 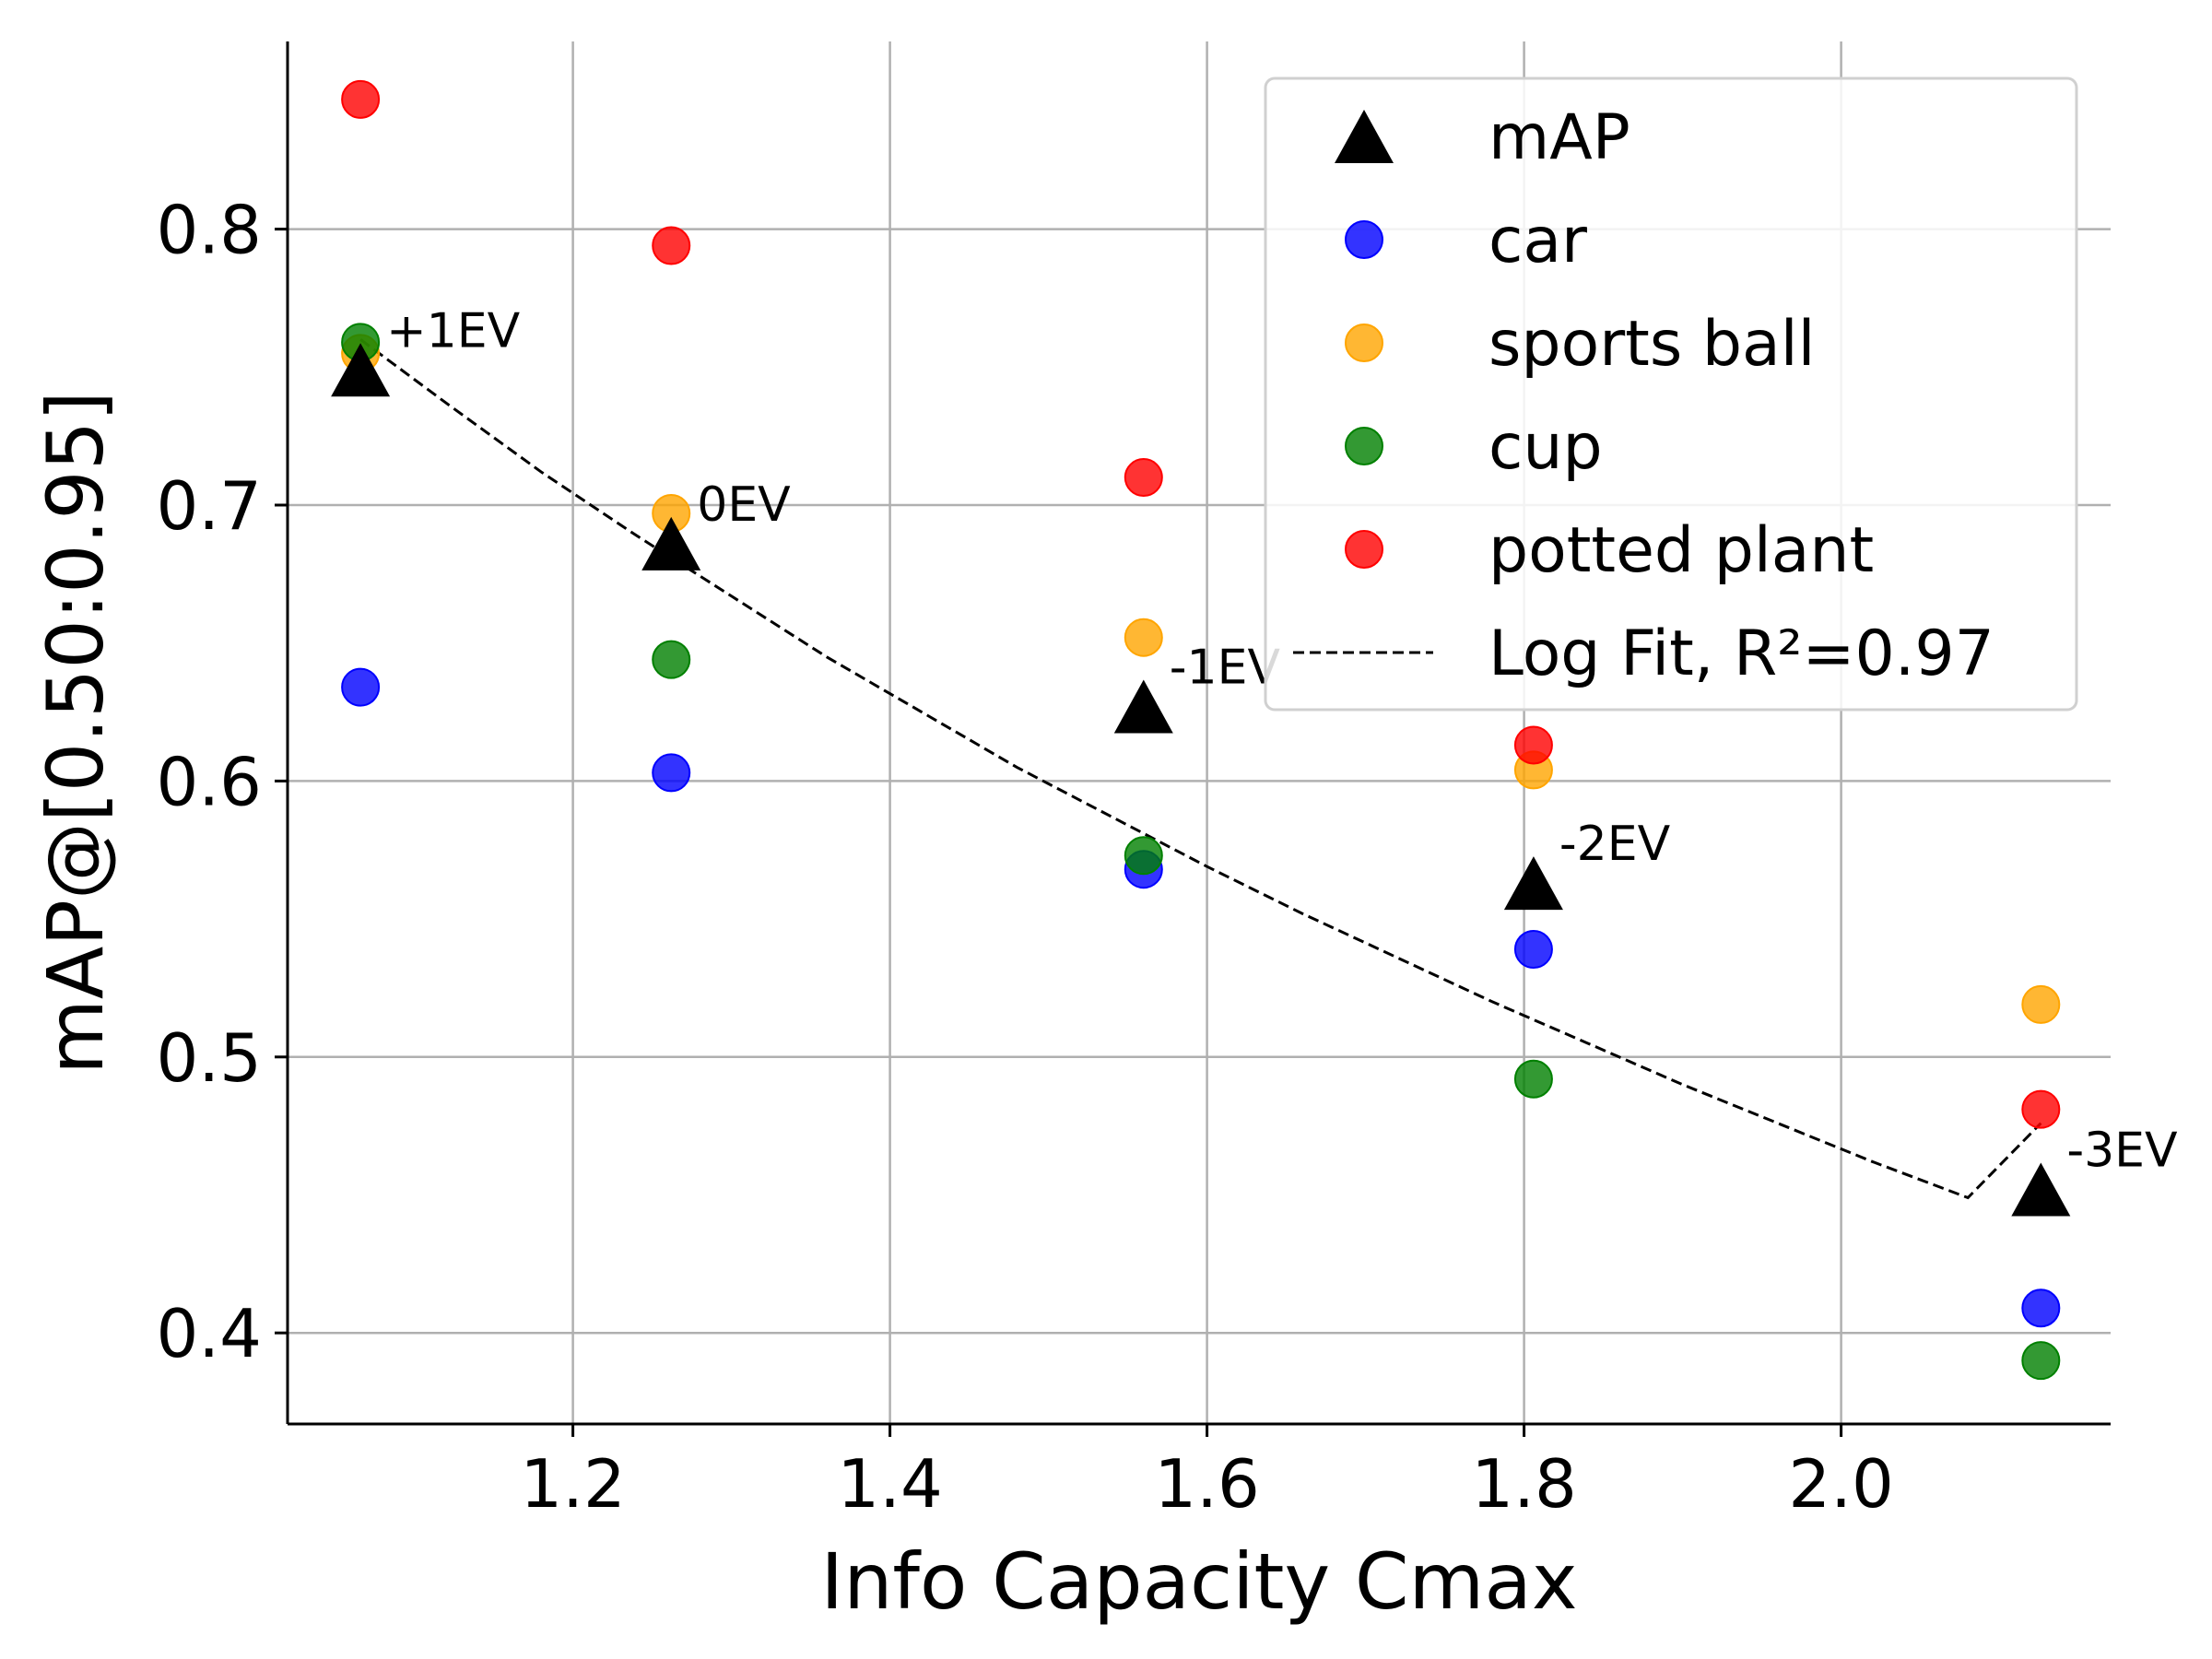 What do you see at coordinates (1681, 550) in the screenshot?
I see `legend-label: potted plant` at bounding box center [1681, 550].